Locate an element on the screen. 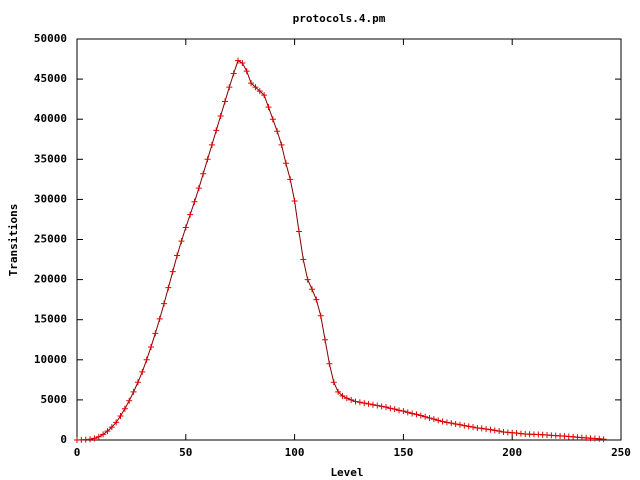 The image size is (640, 480). x-tick-label: 250 is located at coordinates (621, 452).